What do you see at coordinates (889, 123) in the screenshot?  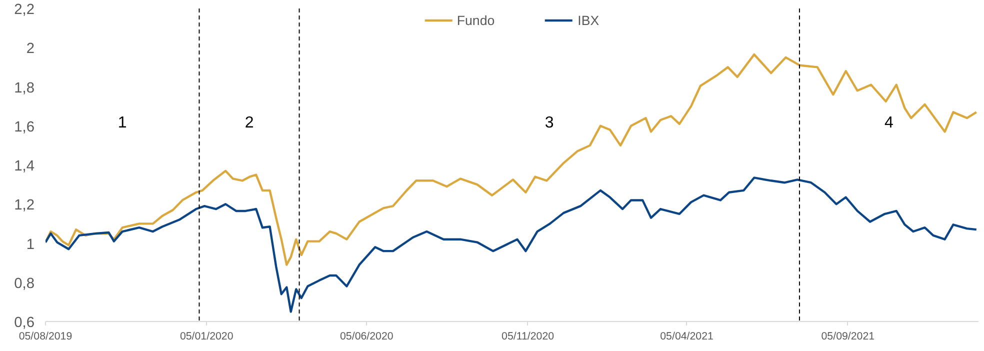 I see `annotation: 4` at bounding box center [889, 123].